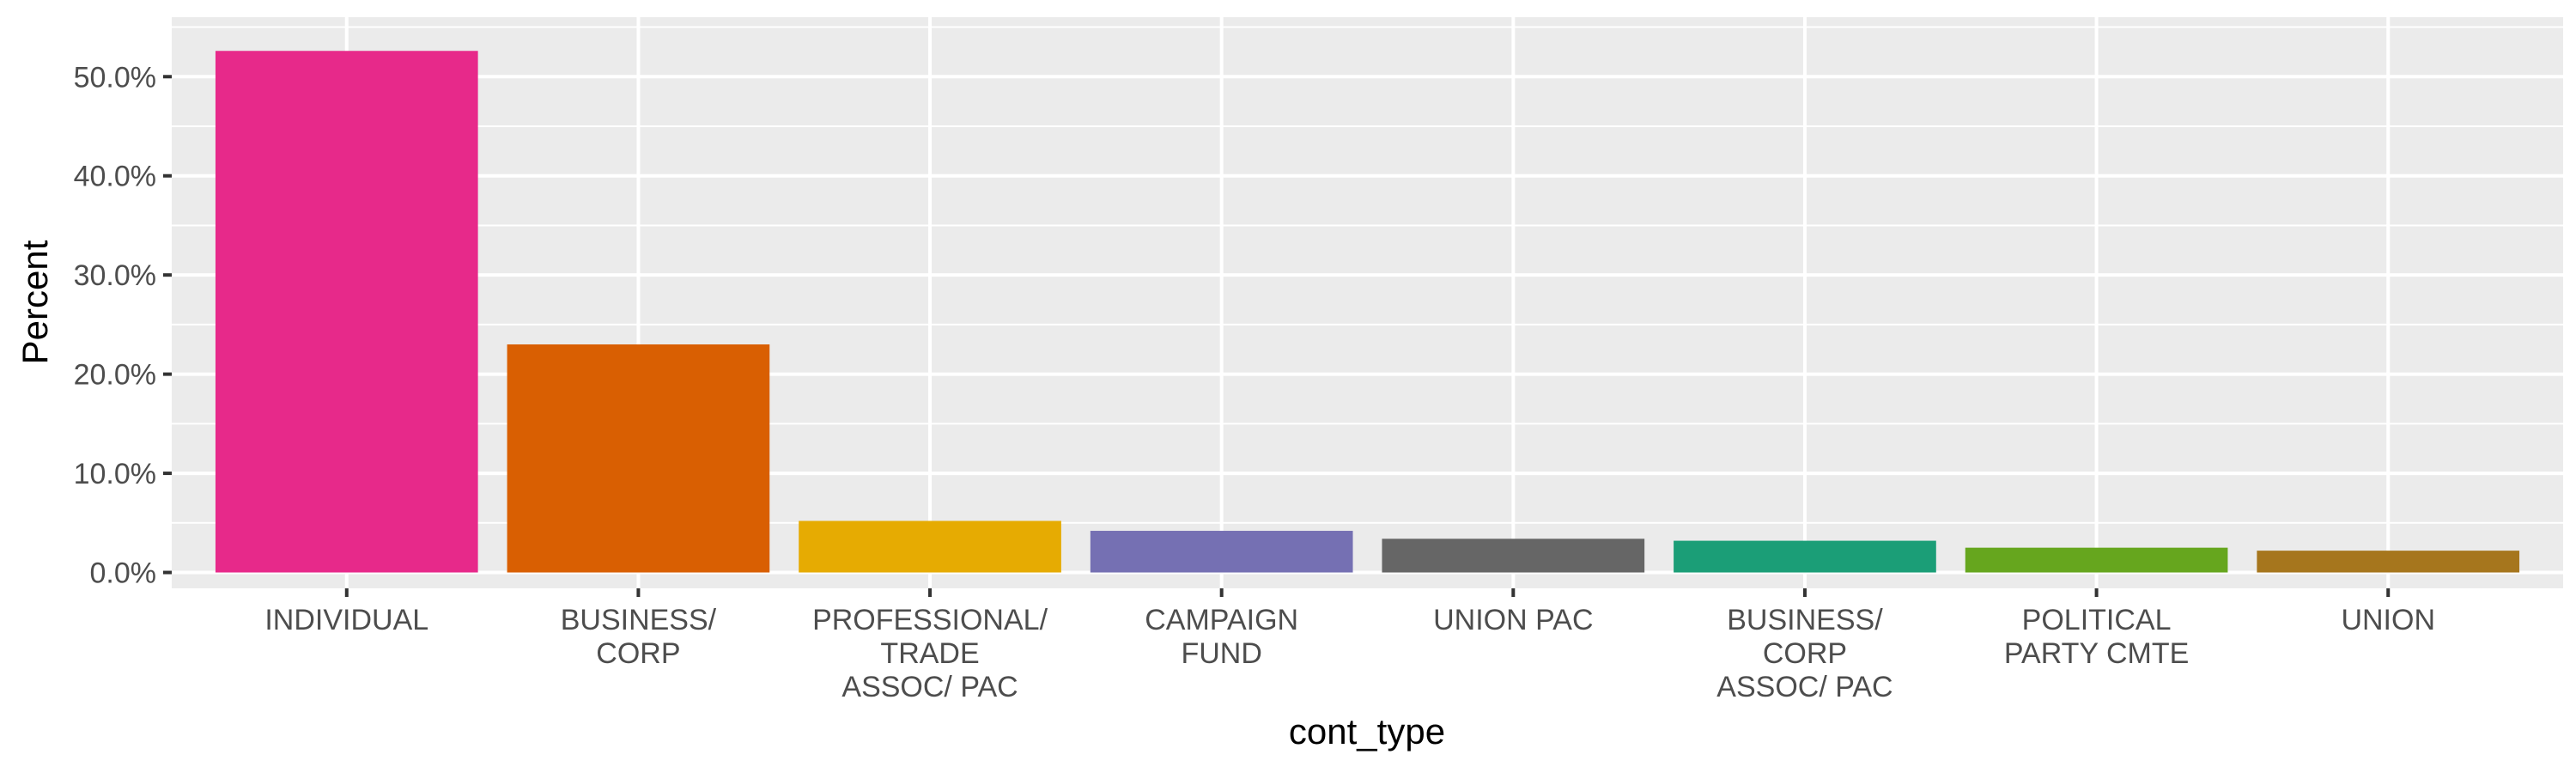 The height and width of the screenshot is (773, 2576). Describe the element at coordinates (2097, 637) in the screenshot. I see `x-tick-label: POLITICAL PARTY CMTE` at that location.